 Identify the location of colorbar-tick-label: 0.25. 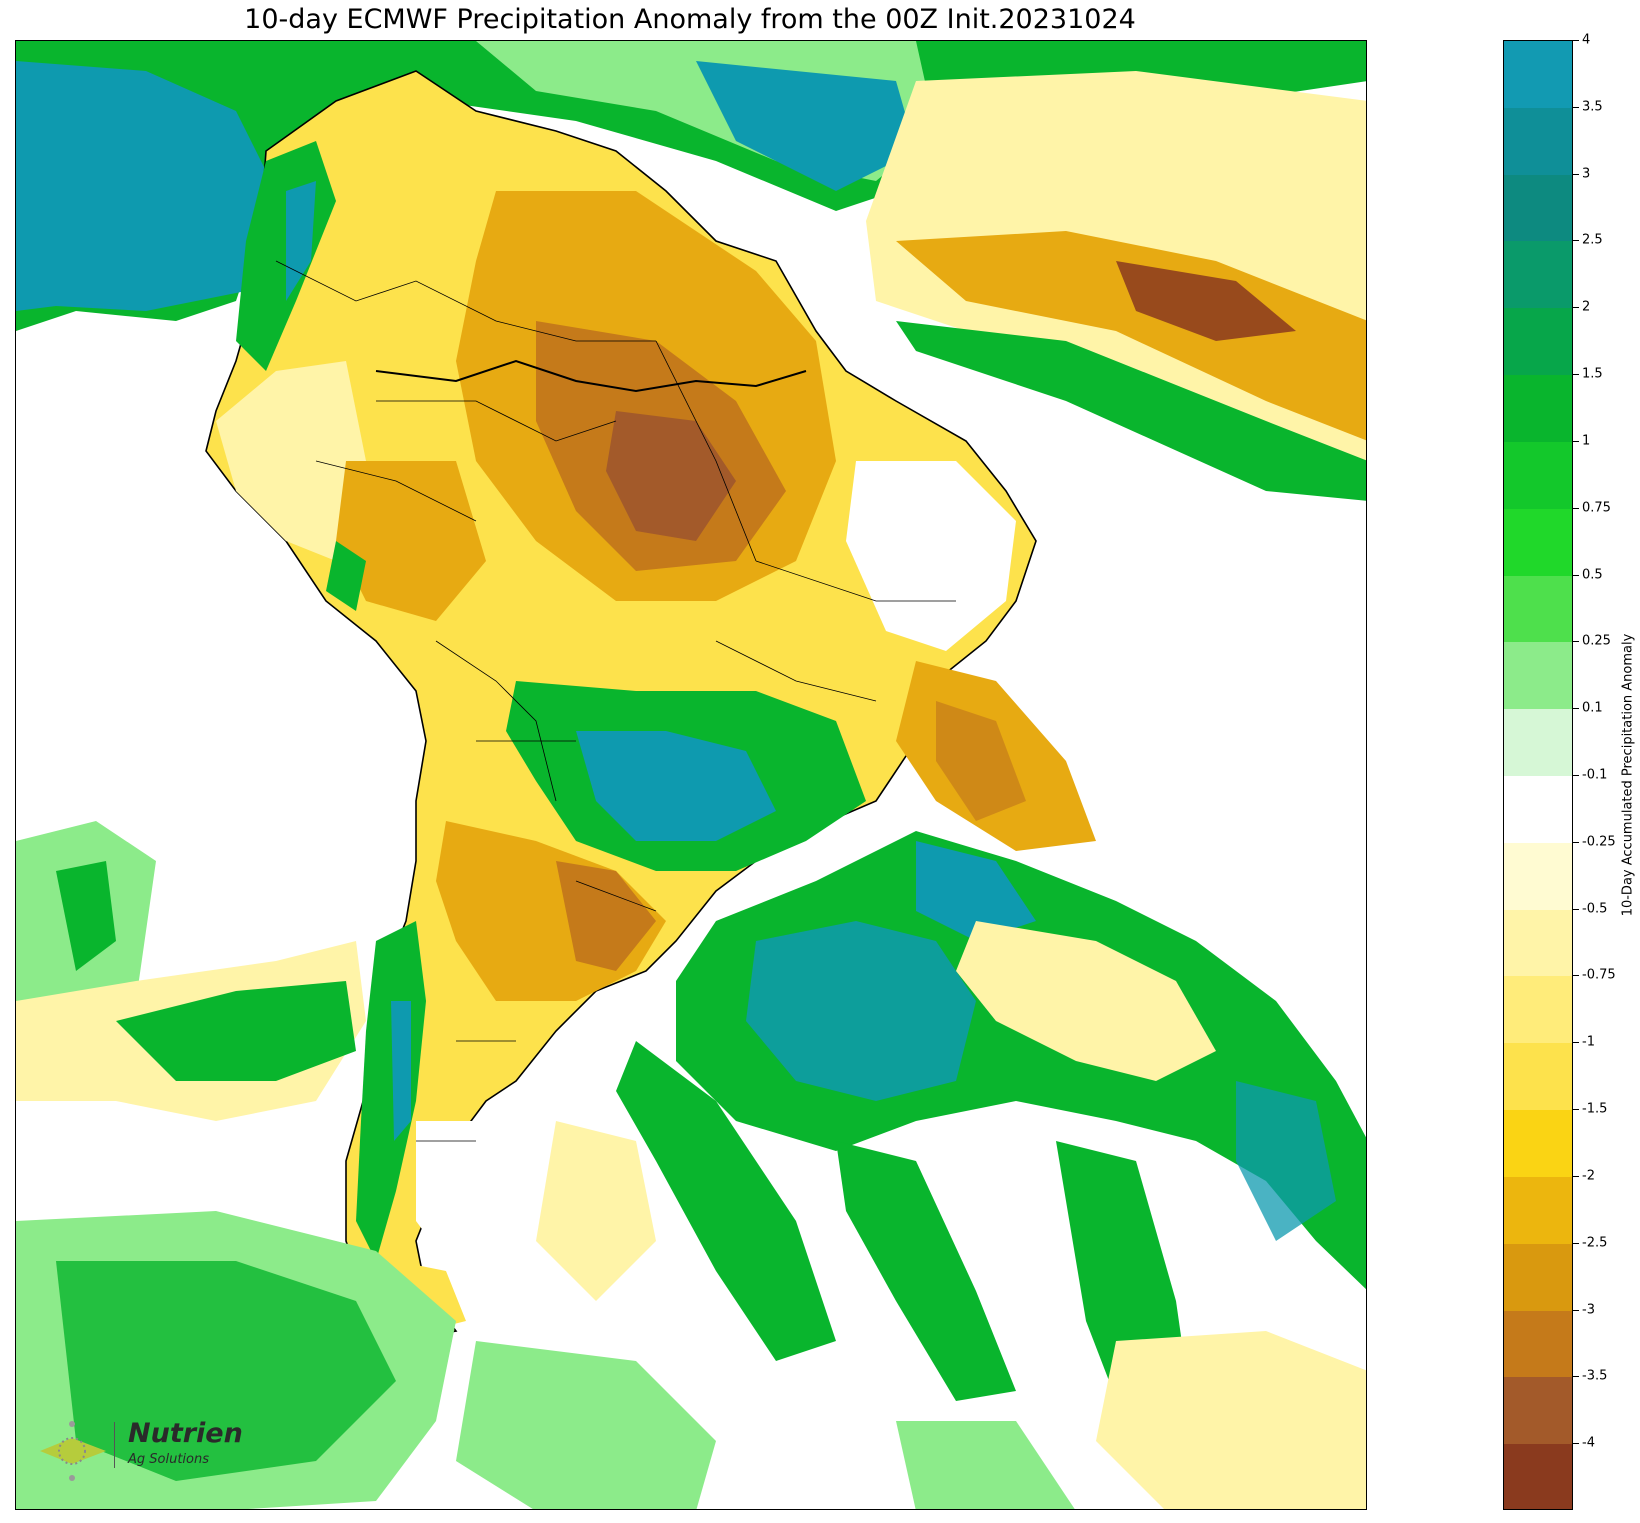
(1596, 641).